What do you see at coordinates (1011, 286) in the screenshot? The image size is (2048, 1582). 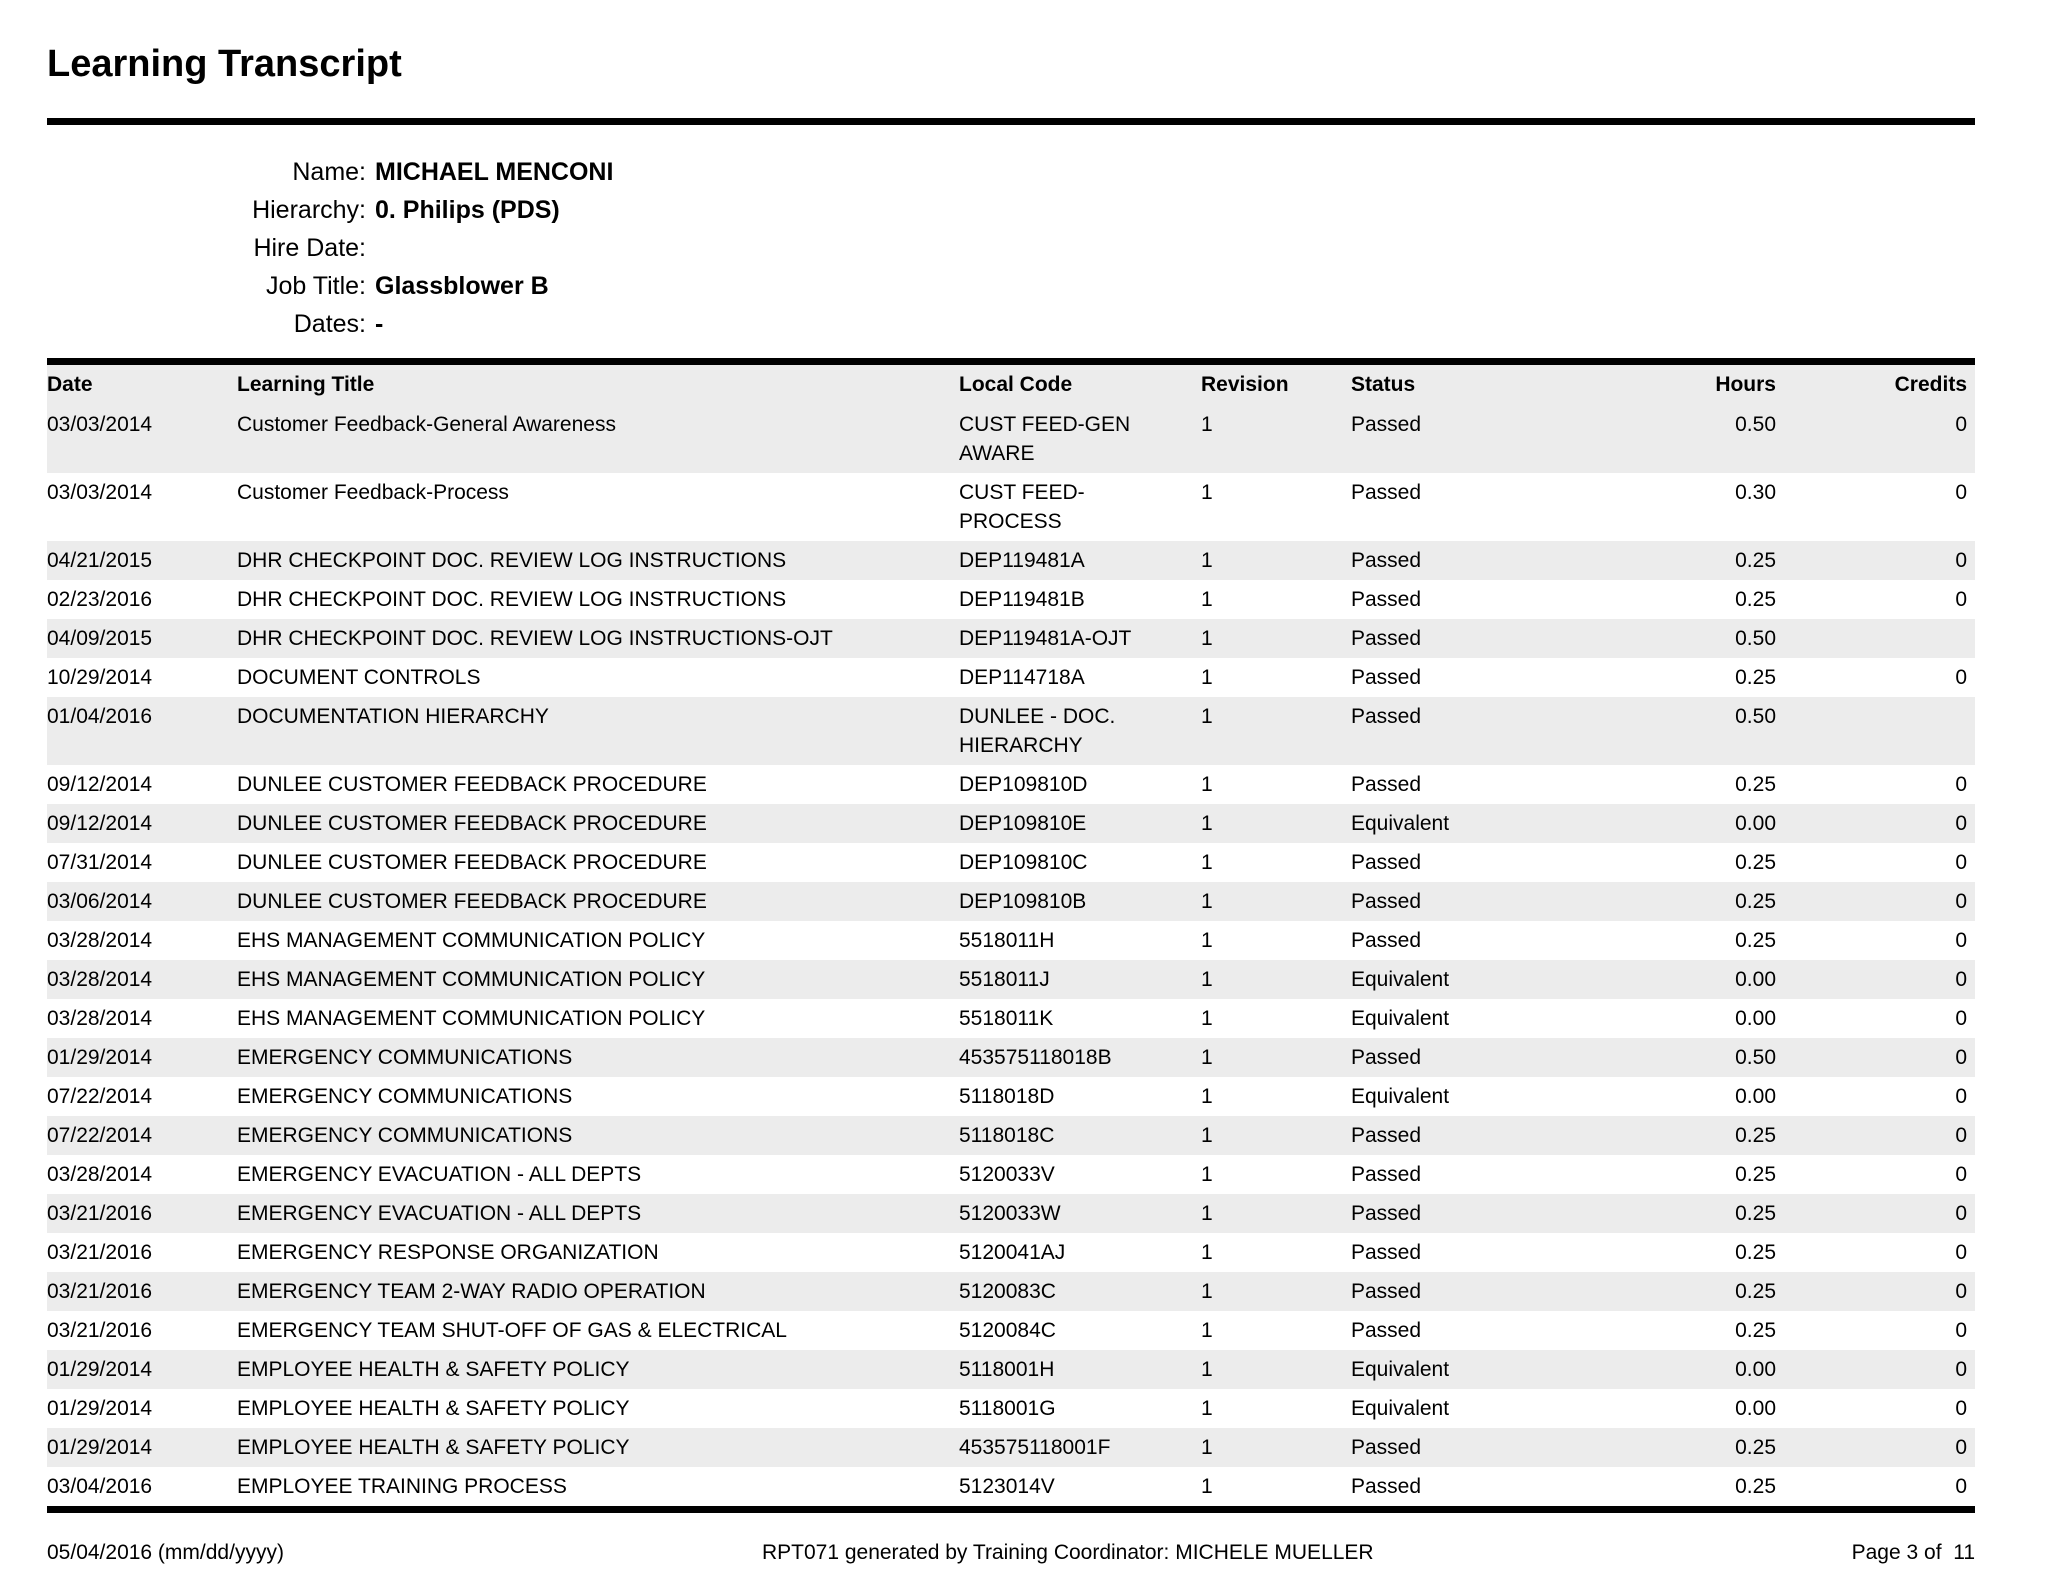 I see `info-row-job-title: Job Title: Glassblower B` at bounding box center [1011, 286].